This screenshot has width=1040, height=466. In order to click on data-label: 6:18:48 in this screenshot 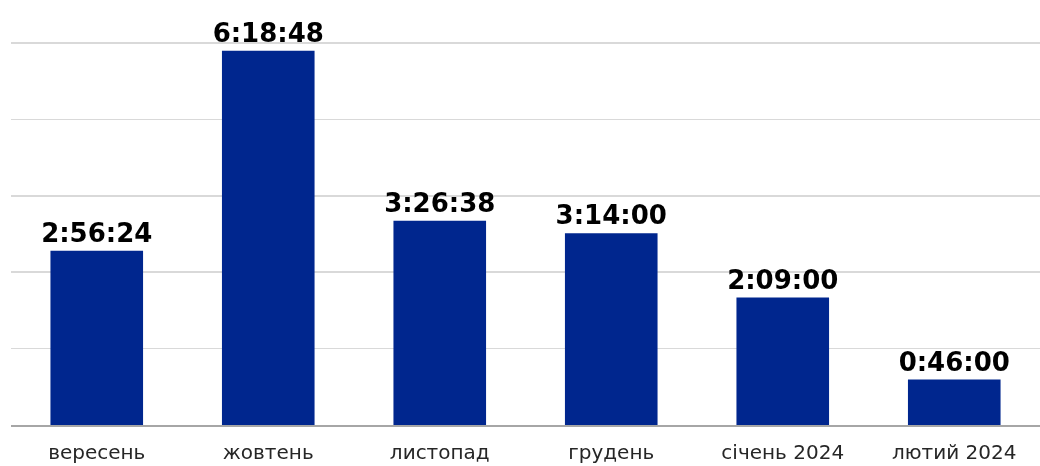, I will do `click(268, 32)`.